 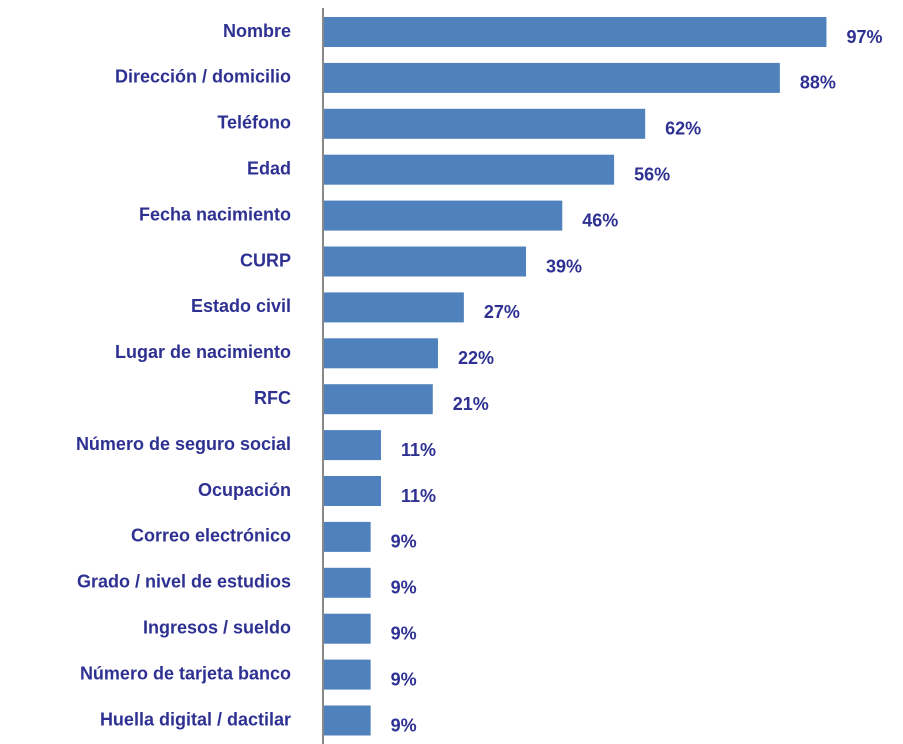 What do you see at coordinates (265, 260) in the screenshot?
I see `category-label: CURP` at bounding box center [265, 260].